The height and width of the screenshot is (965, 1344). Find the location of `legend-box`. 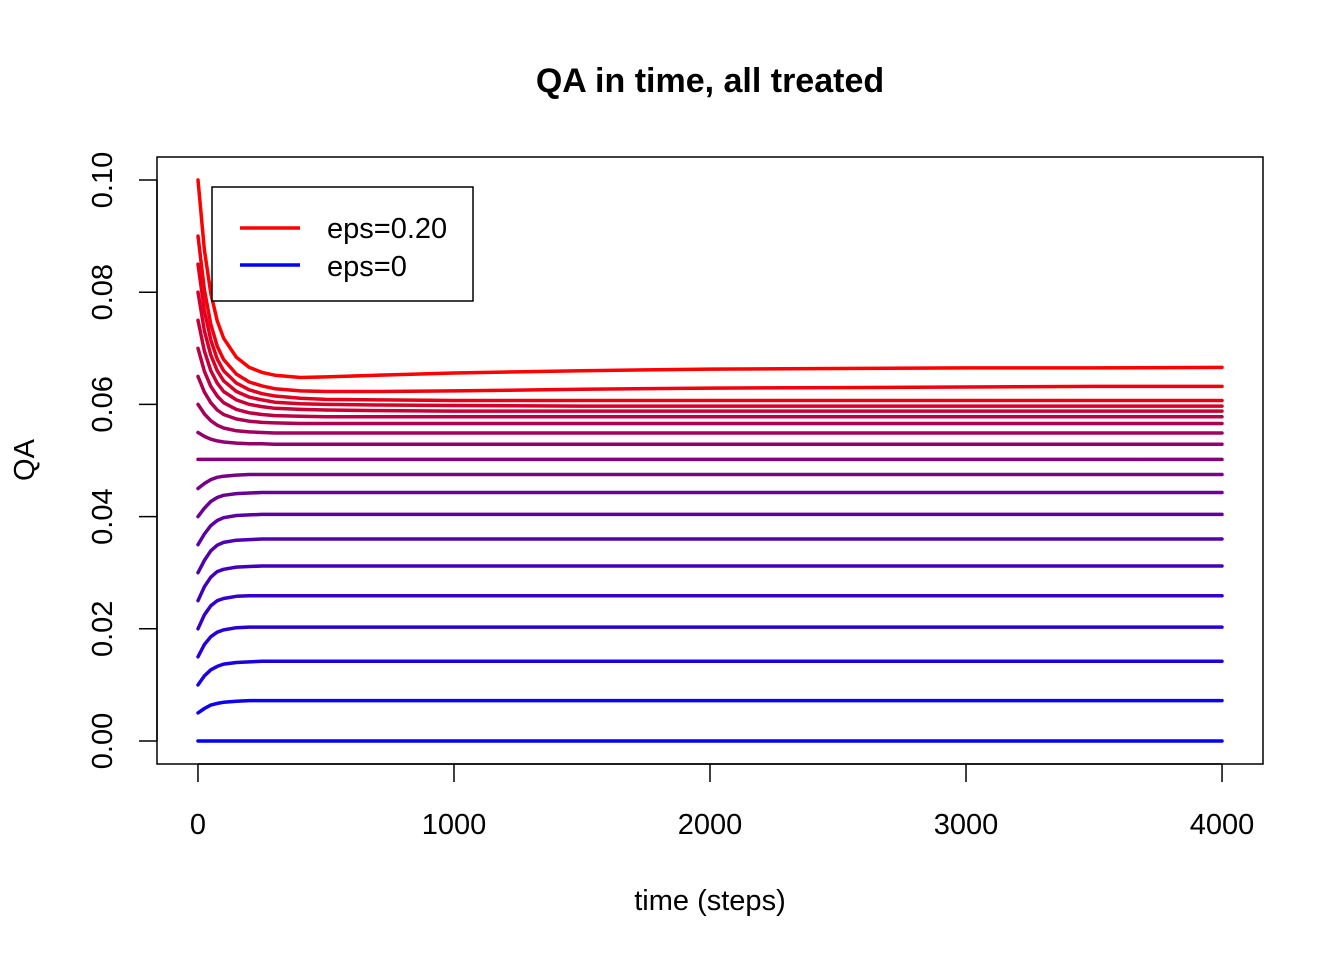

legend-box is located at coordinates (342, 244).